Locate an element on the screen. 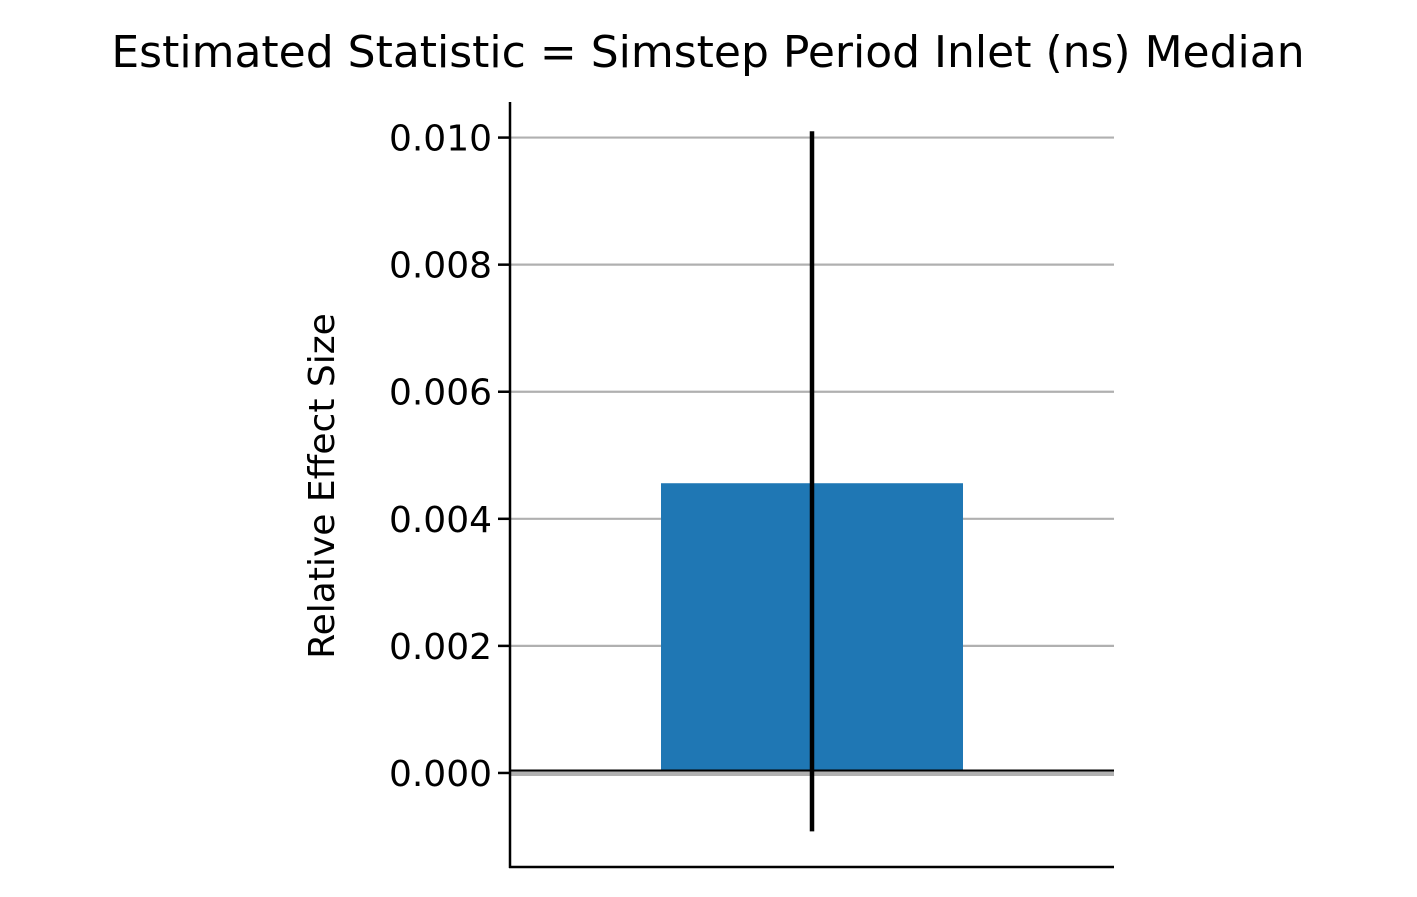 The width and height of the screenshot is (1417, 897). y-axis-label: Relative Effect Size is located at coordinates (322, 486).